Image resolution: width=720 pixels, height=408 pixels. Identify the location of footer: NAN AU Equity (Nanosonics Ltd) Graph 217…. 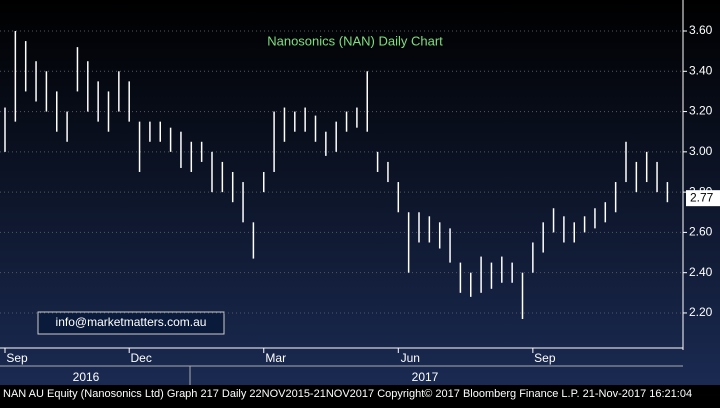
(347, 394).